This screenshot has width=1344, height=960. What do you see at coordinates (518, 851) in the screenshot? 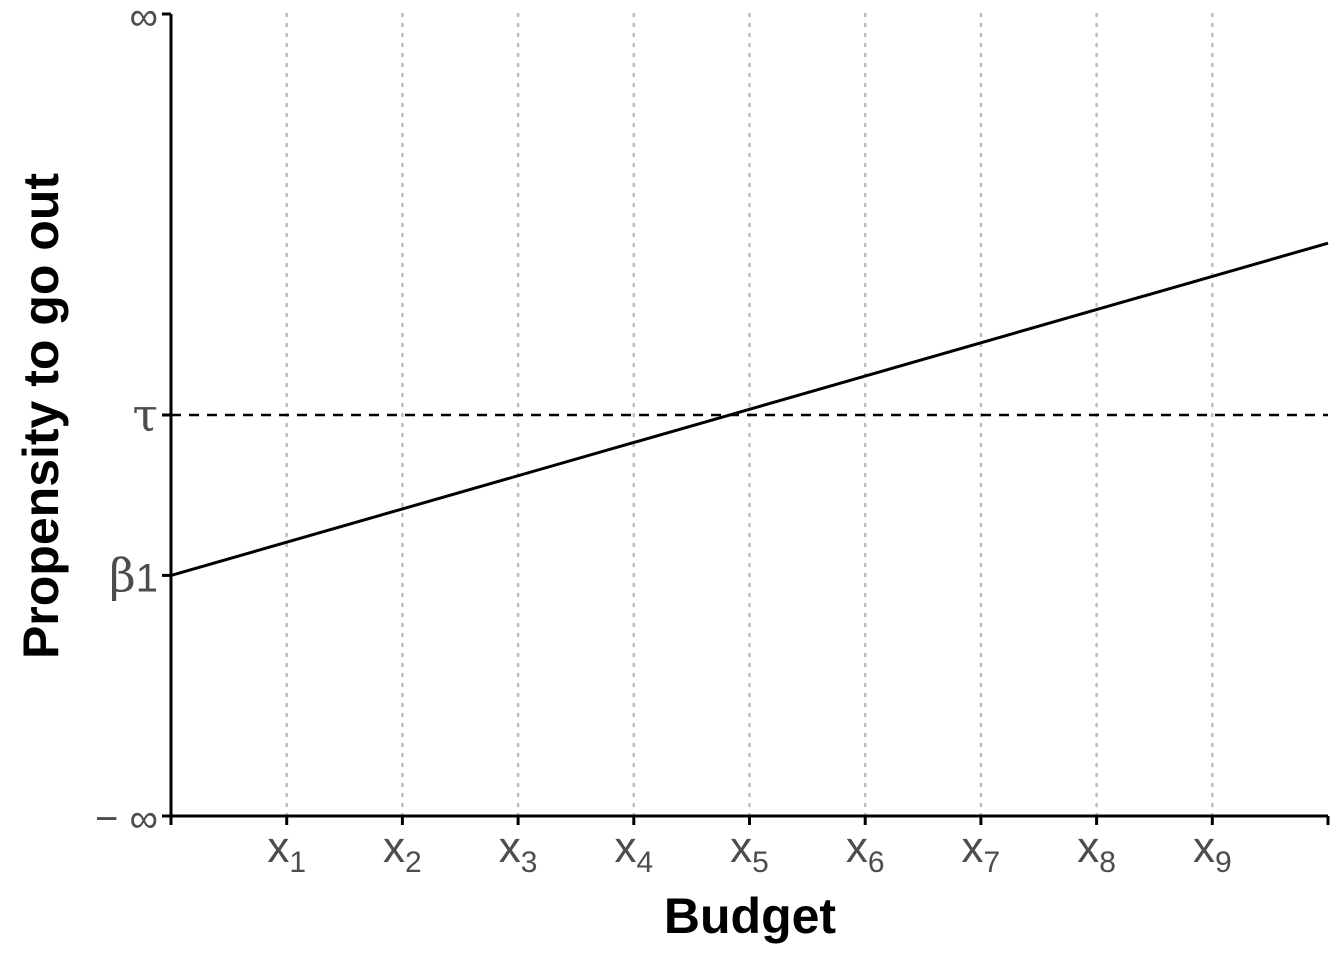
I see `x-tick-label-3: x3` at bounding box center [518, 851].